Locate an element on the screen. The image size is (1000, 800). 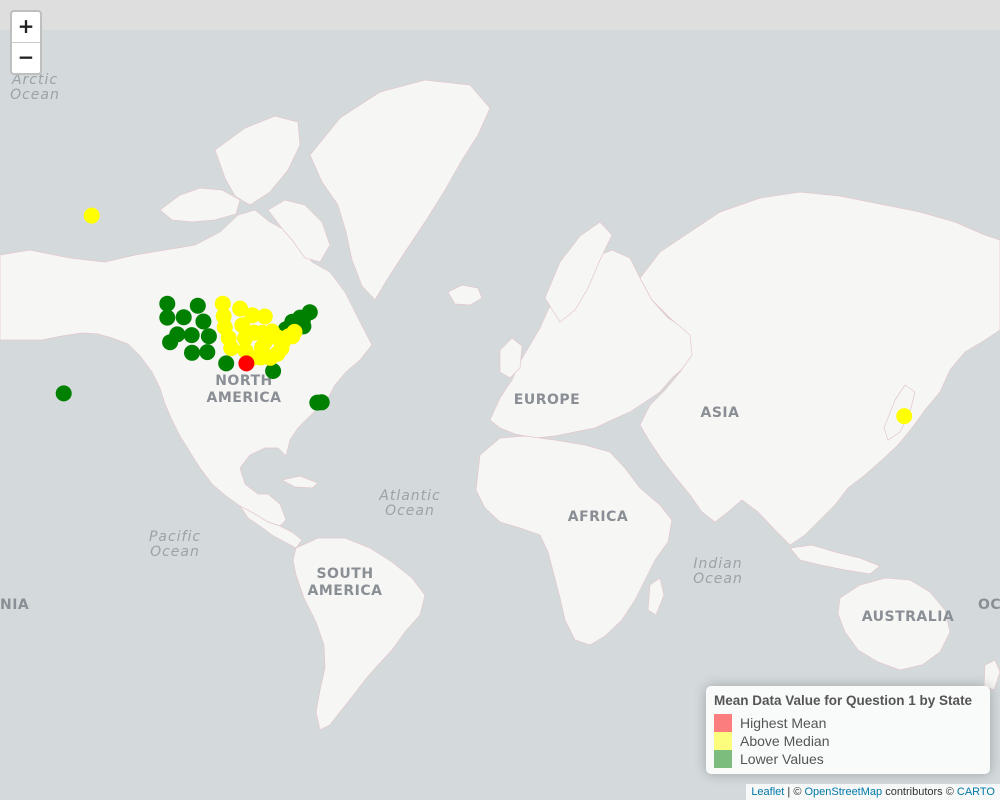
cuba is located at coordinates (300, 482).